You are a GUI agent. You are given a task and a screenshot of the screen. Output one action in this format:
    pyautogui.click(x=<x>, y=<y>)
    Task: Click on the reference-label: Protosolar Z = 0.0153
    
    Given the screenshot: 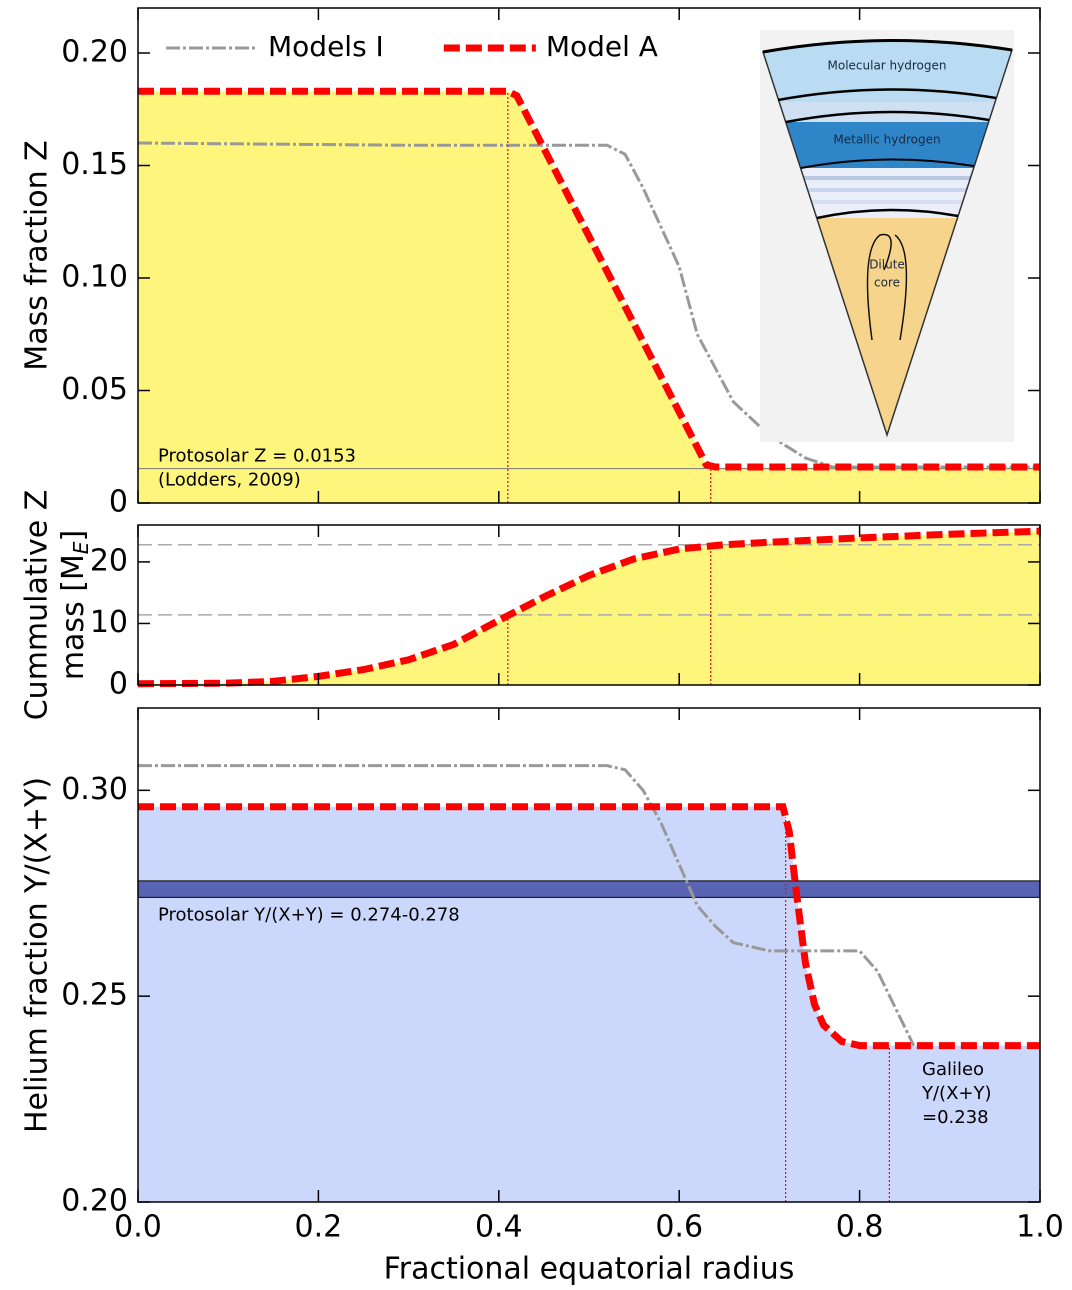 What is the action you would take?
    pyautogui.click(x=257, y=456)
    